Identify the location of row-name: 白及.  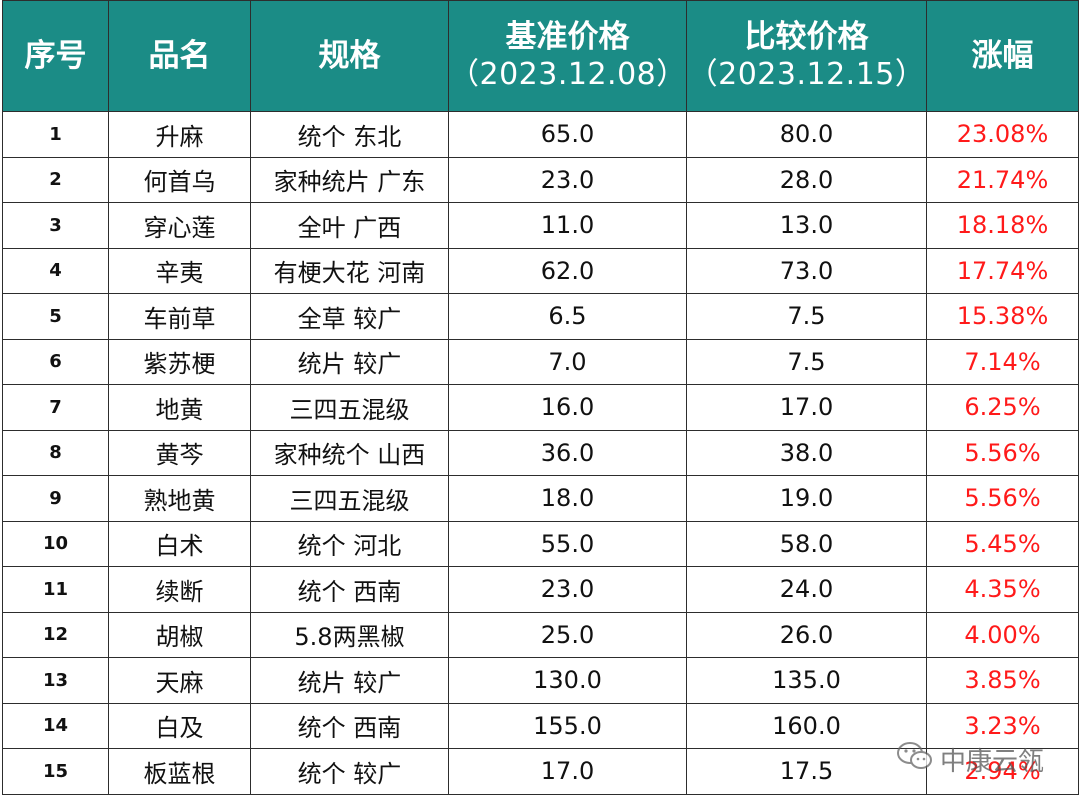
(179, 725).